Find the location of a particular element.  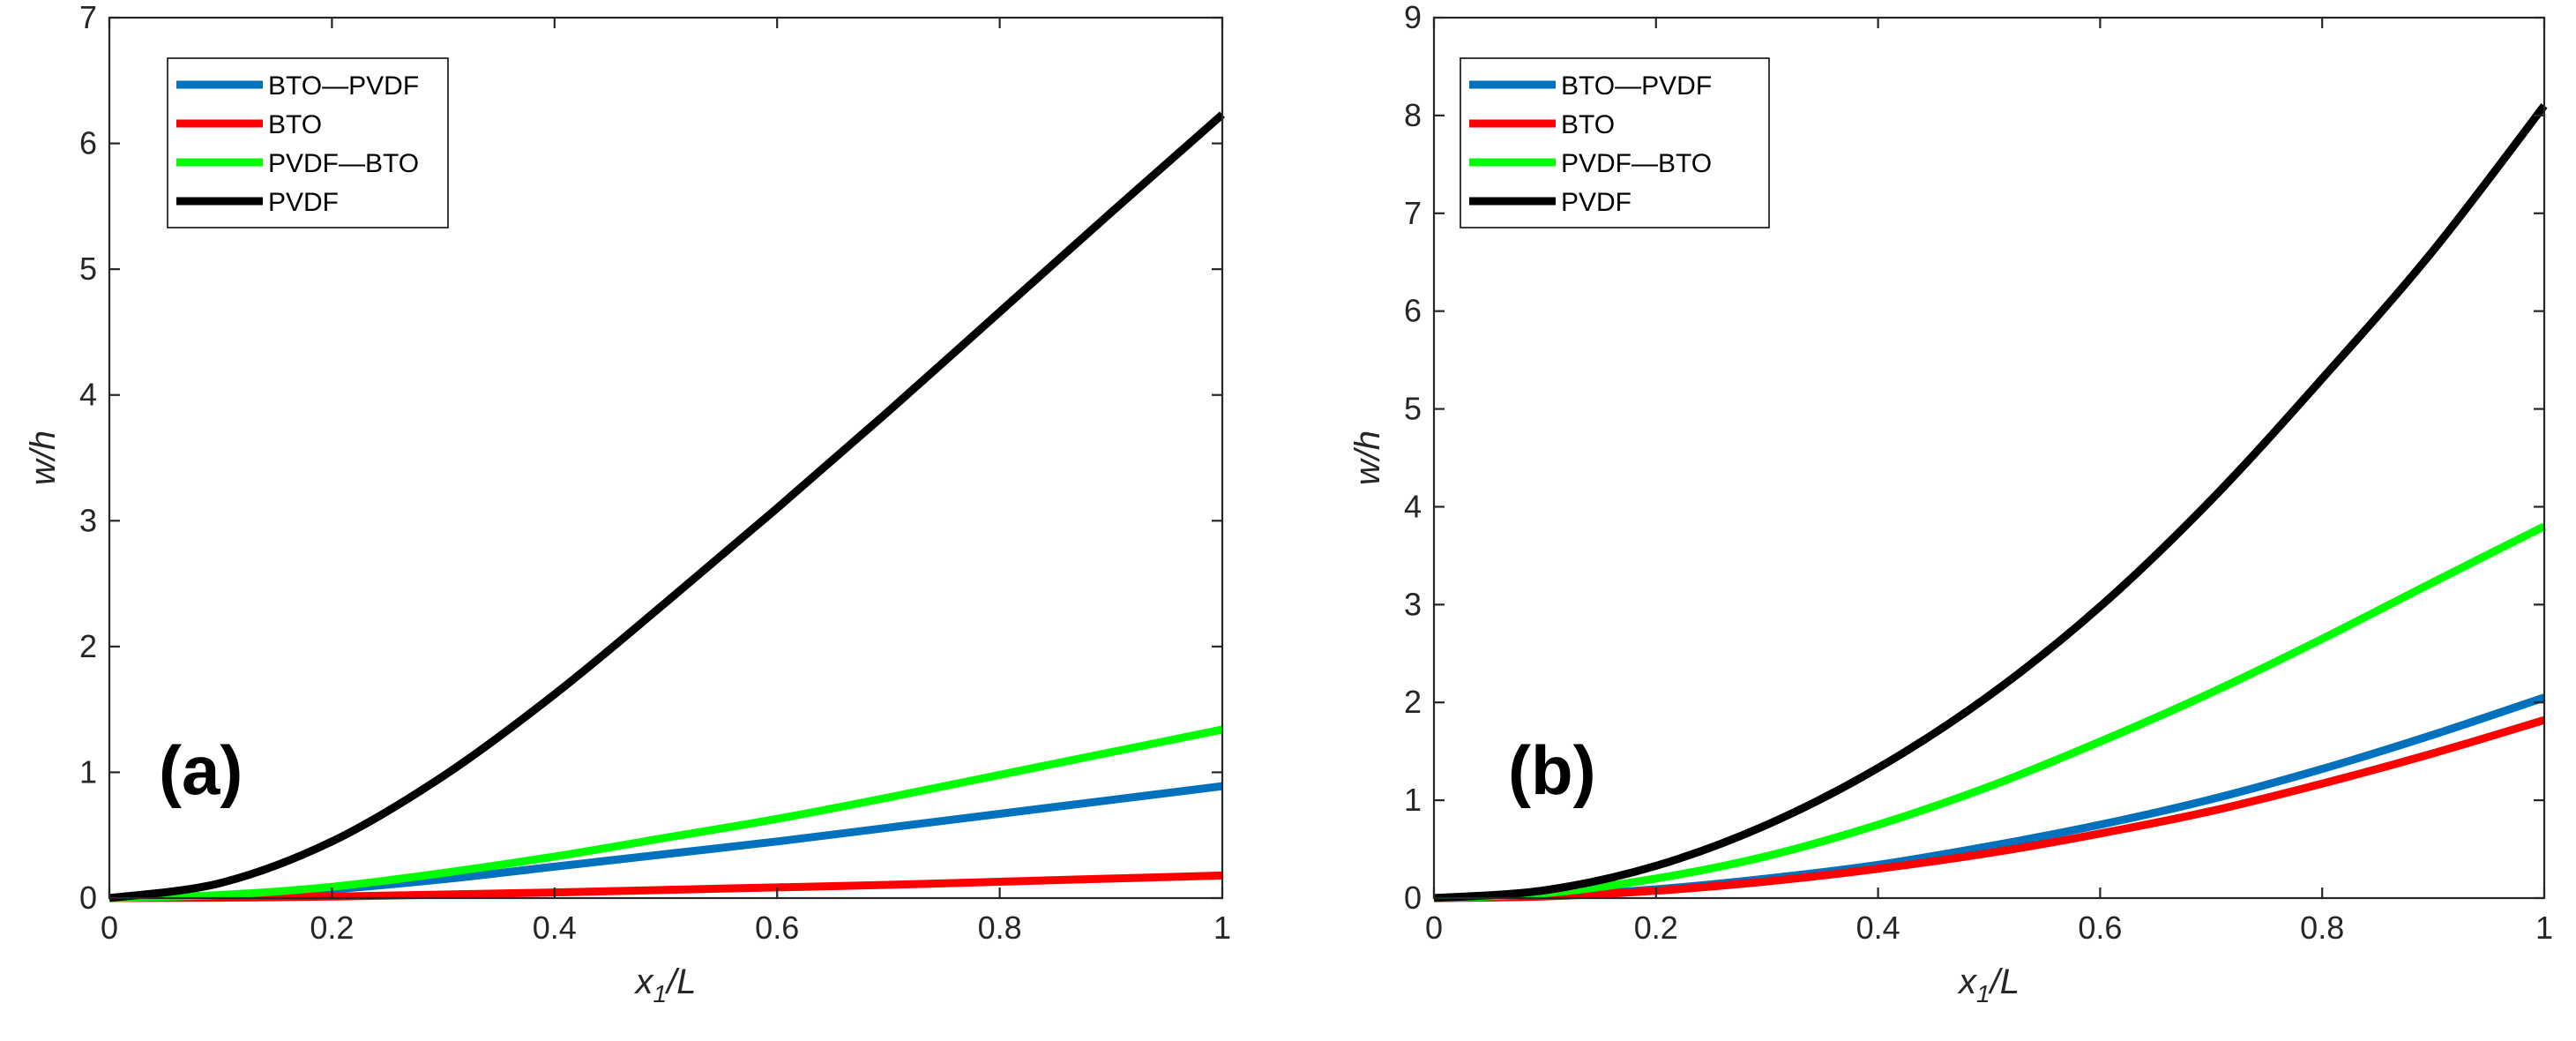

series-line-bto-pvdf is located at coordinates (1989, 797).